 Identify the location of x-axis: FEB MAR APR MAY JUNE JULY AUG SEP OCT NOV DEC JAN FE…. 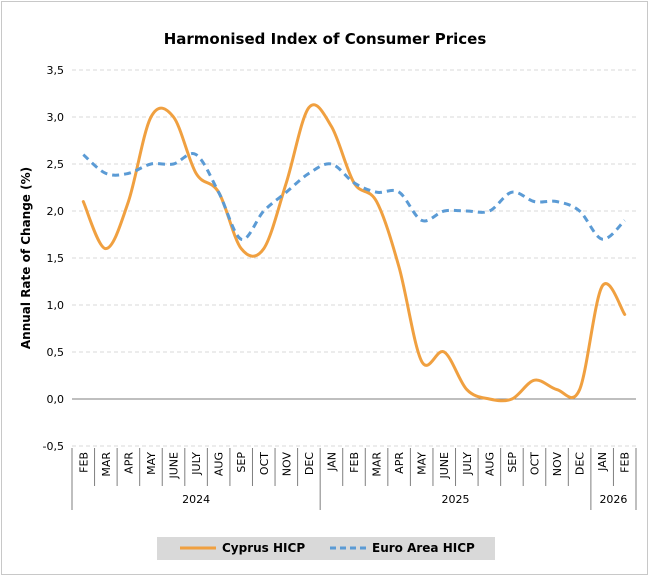
(354, 479).